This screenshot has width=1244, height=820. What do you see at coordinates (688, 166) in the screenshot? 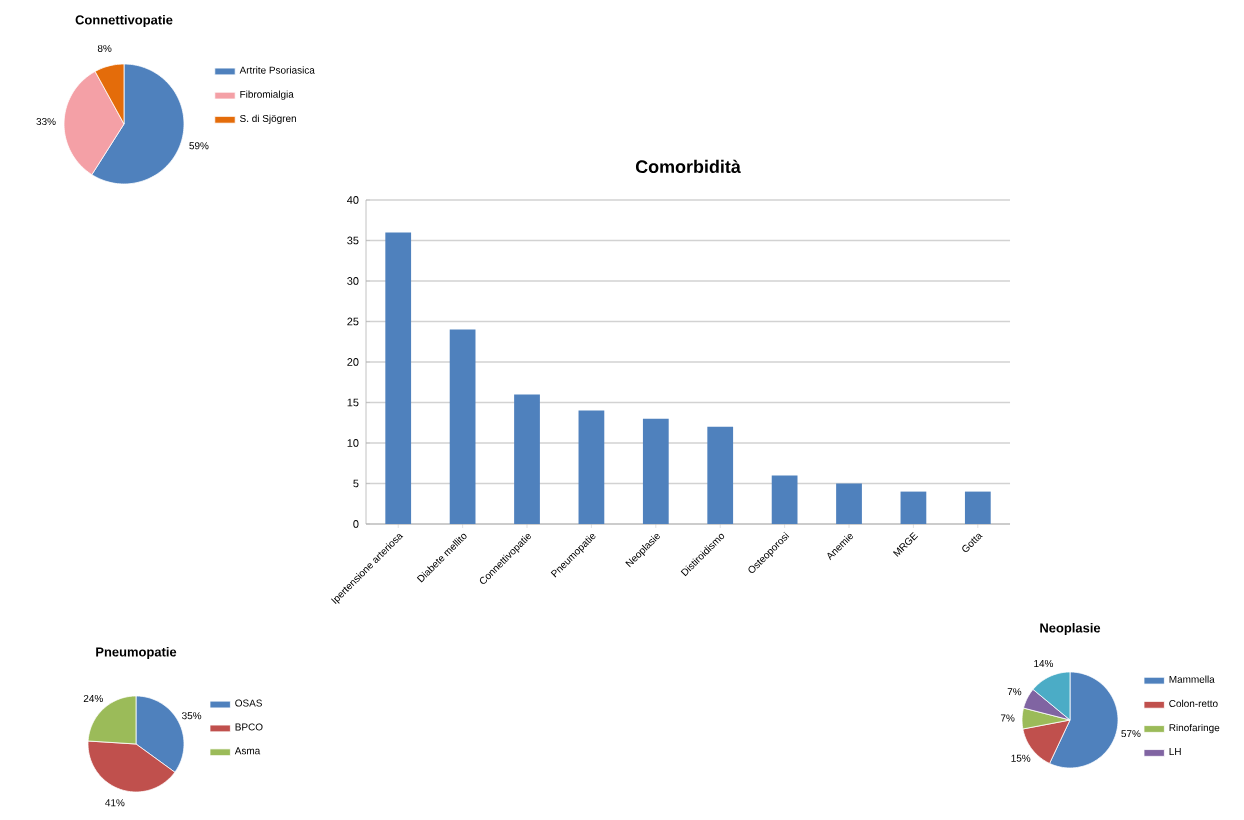
I see `chart-title: Comorbidità` at bounding box center [688, 166].